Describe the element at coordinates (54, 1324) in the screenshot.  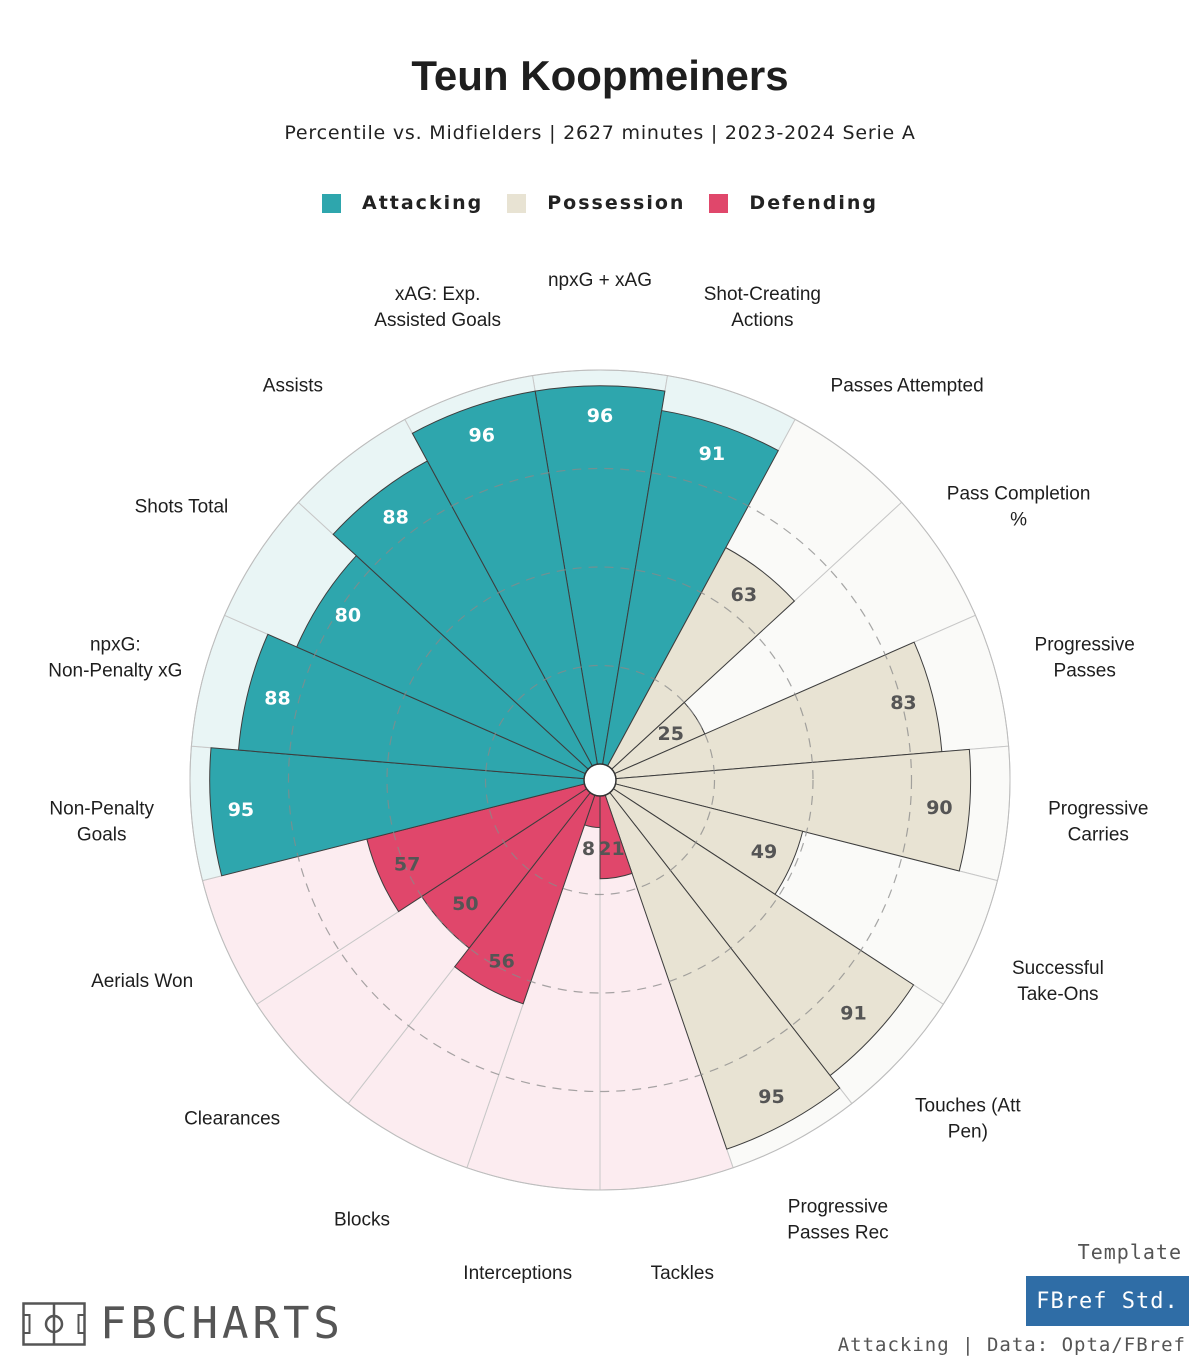
I see `pitch-icon` at that location.